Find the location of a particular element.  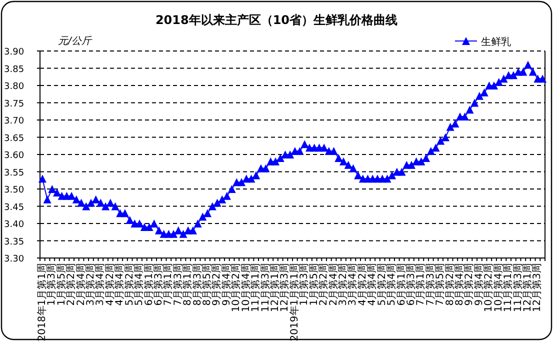

y-tick-label: 3.55 is located at coordinates (14, 173).